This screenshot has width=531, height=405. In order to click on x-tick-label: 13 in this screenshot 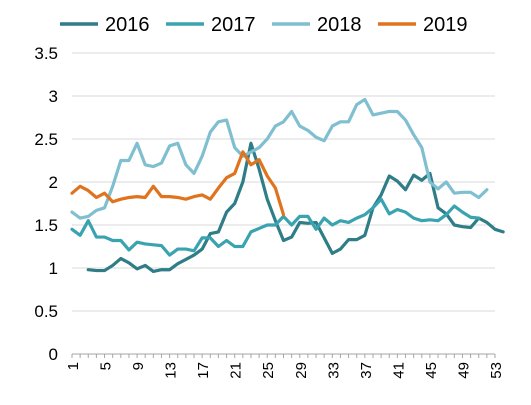, I will do `click(171, 370)`.